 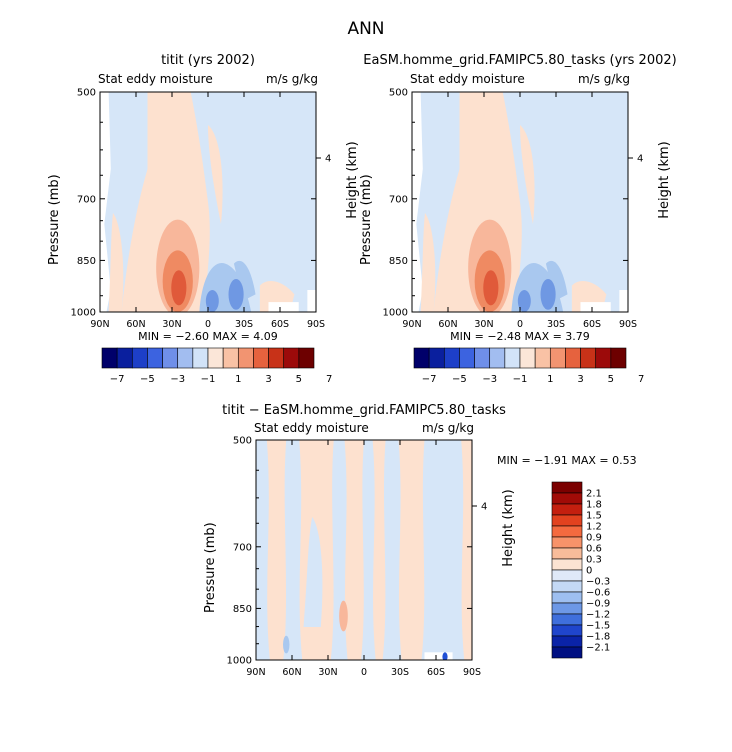 What do you see at coordinates (520, 336) in the screenshot?
I see `stats-text: MIN = −2.48 MAX = 3.79` at bounding box center [520, 336].